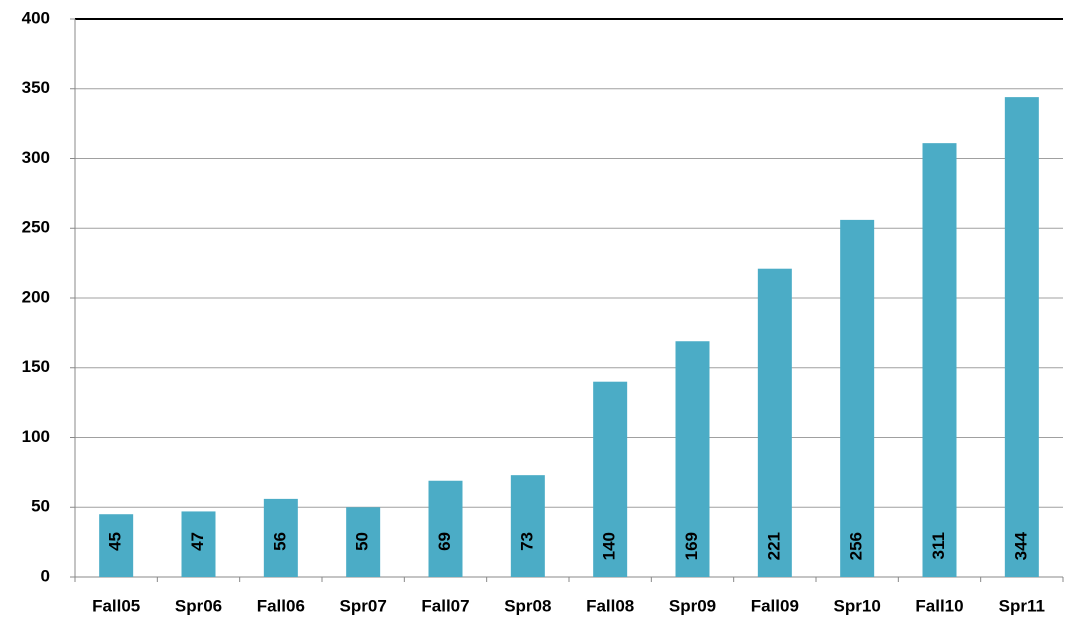 This screenshot has width=1065, height=629. Describe the element at coordinates (773, 546) in the screenshot. I see `value-label: 221` at that location.